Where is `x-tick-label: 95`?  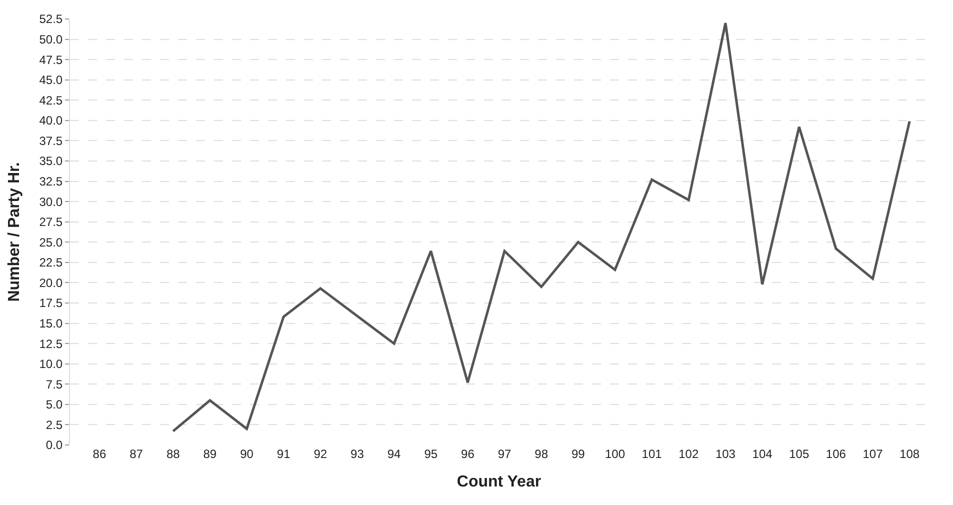 x-tick-label: 95 is located at coordinates (431, 454).